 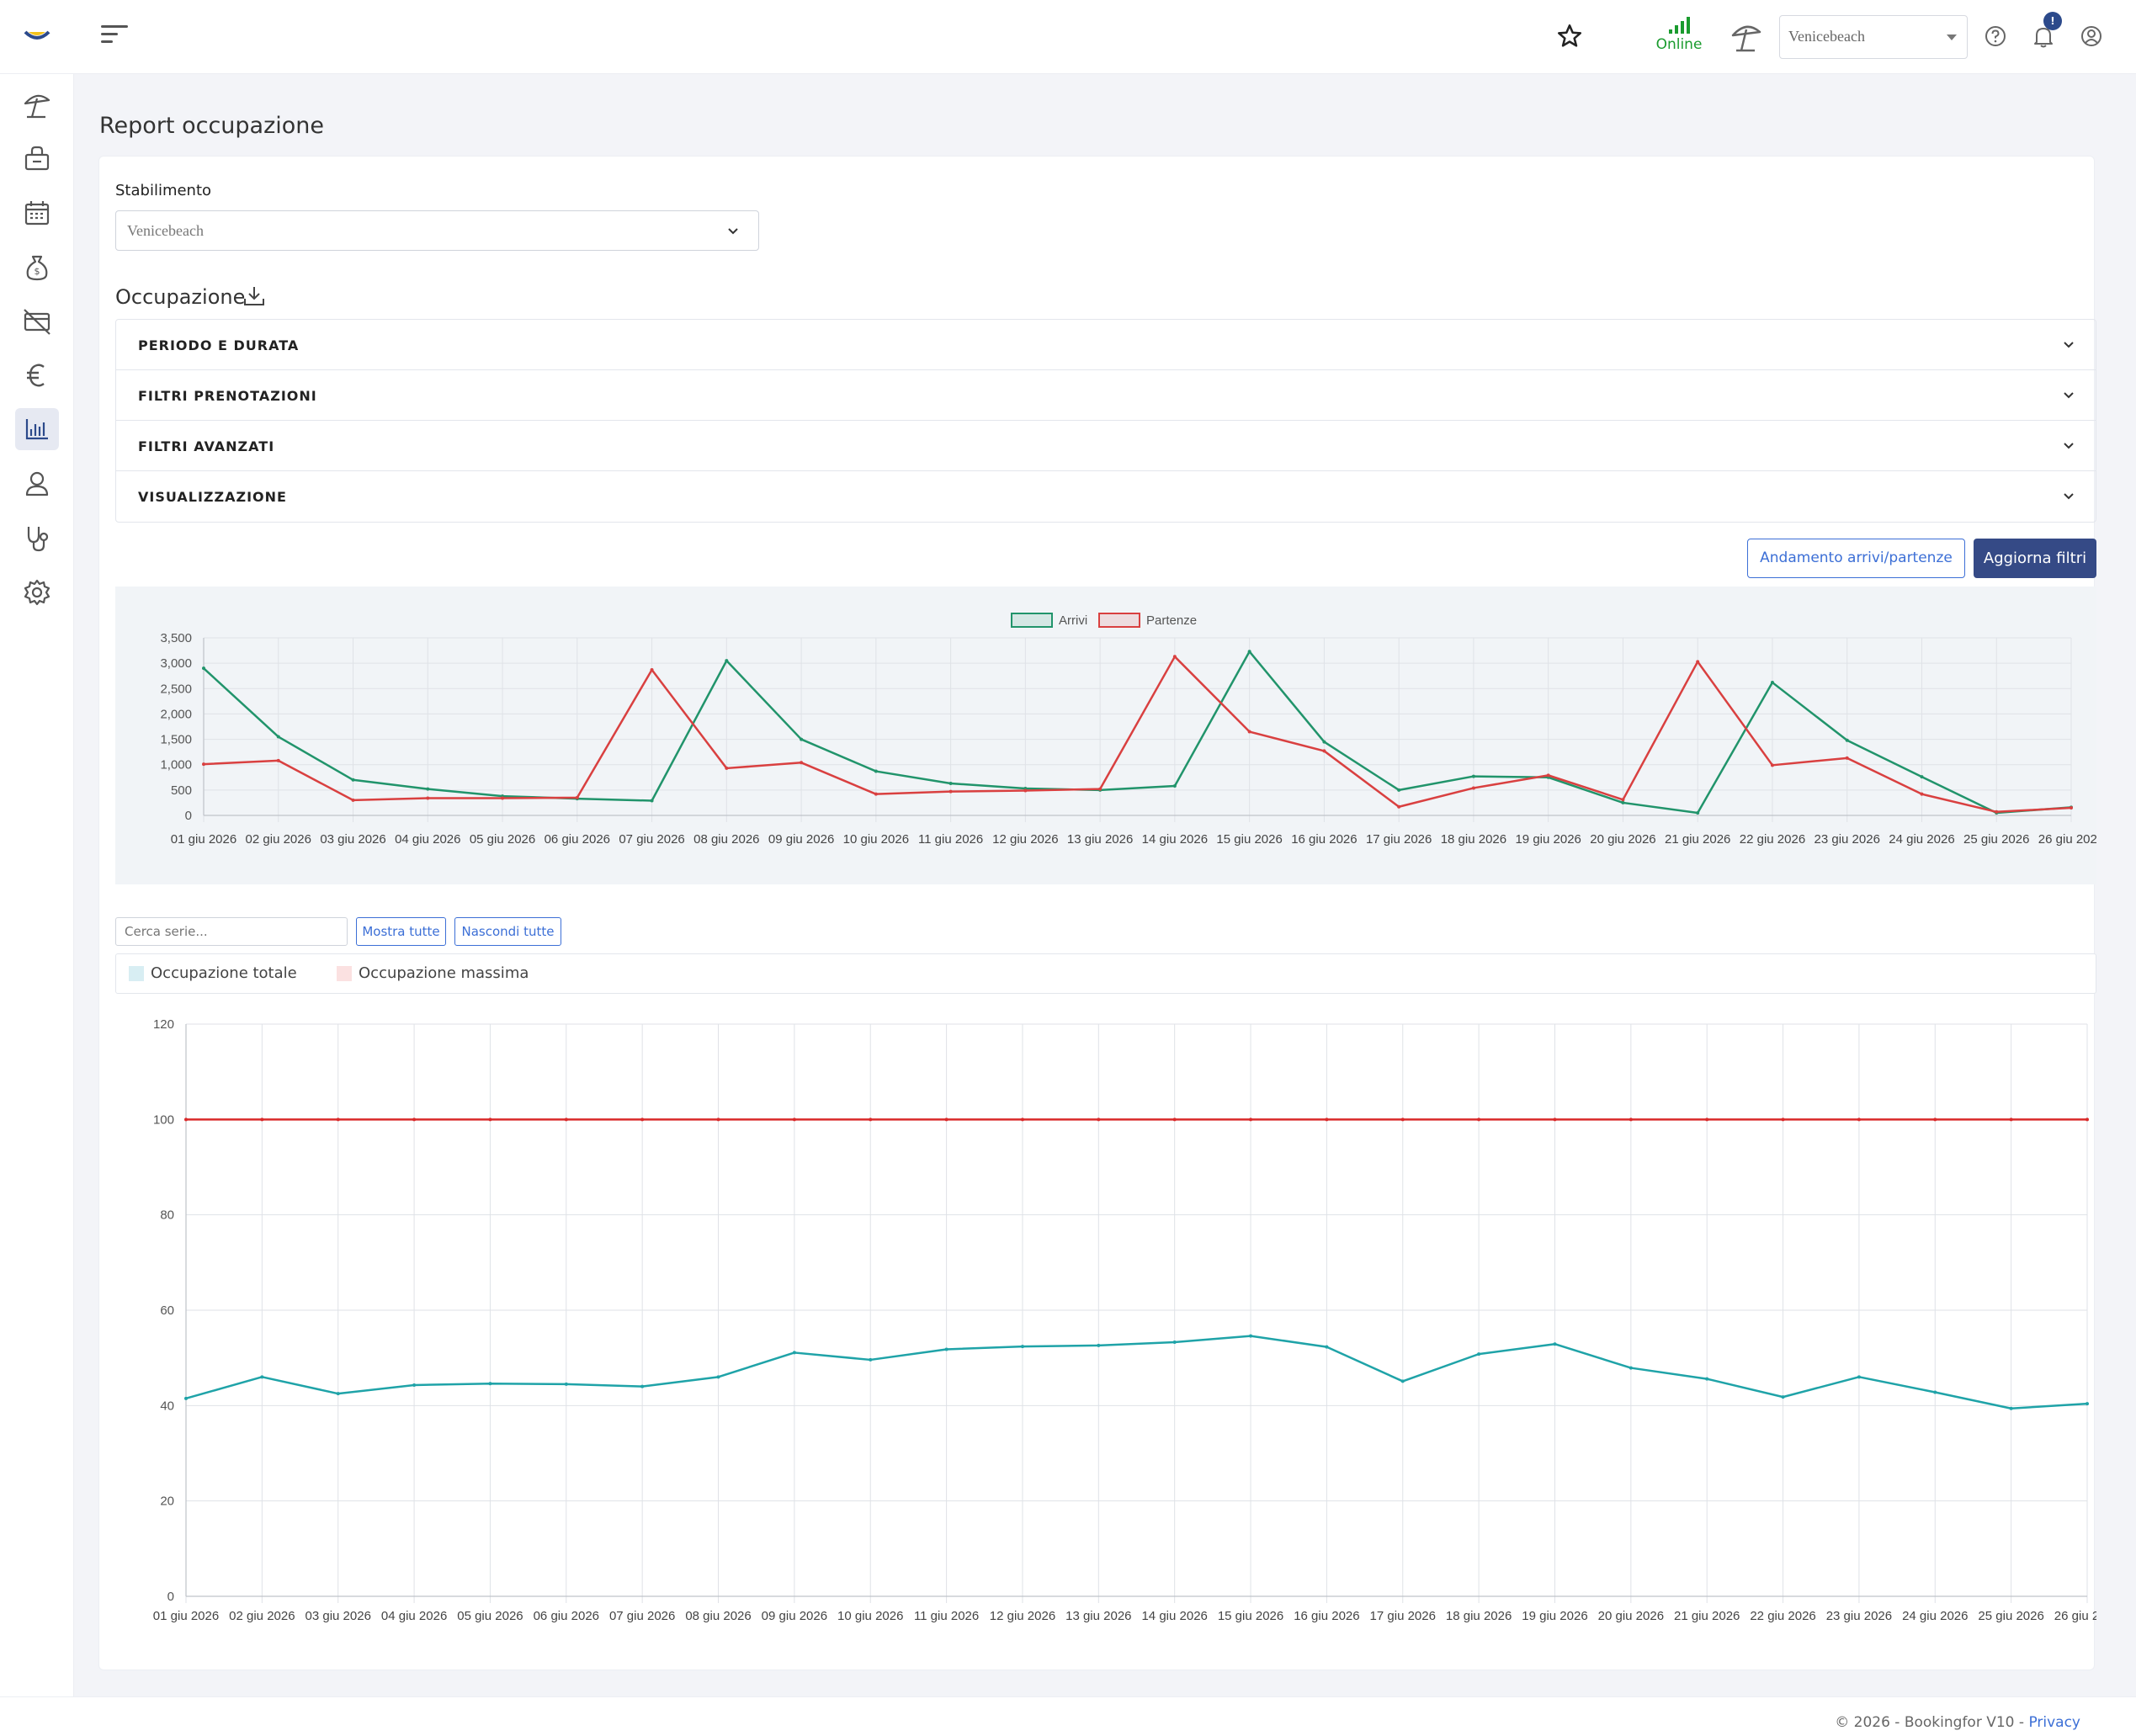 I want to click on x-tick-label: 23 giu 2026, so click(x=1847, y=839).